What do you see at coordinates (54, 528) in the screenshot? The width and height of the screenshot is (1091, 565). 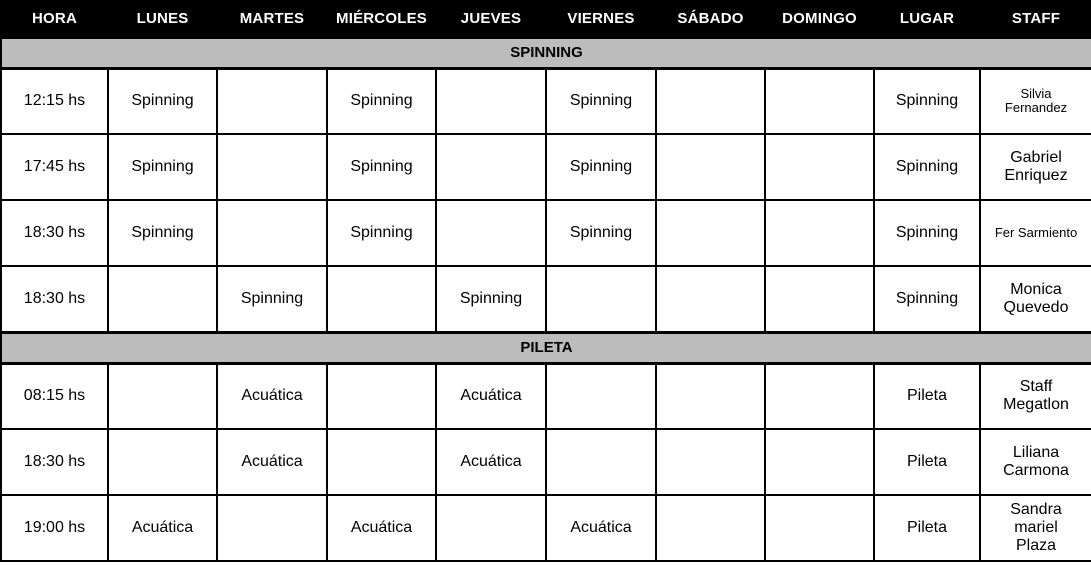 I see `cell-hora: 19:00 hs` at bounding box center [54, 528].